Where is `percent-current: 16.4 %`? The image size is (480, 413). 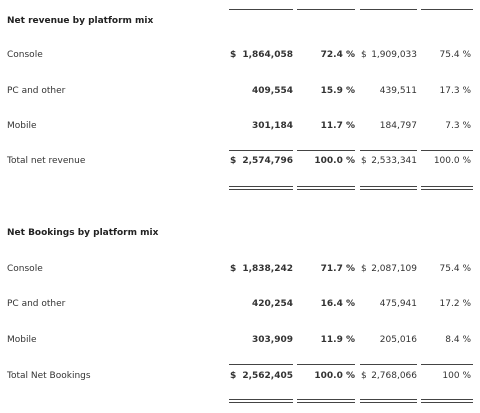 percent-current: 16.4 % is located at coordinates (337, 304).